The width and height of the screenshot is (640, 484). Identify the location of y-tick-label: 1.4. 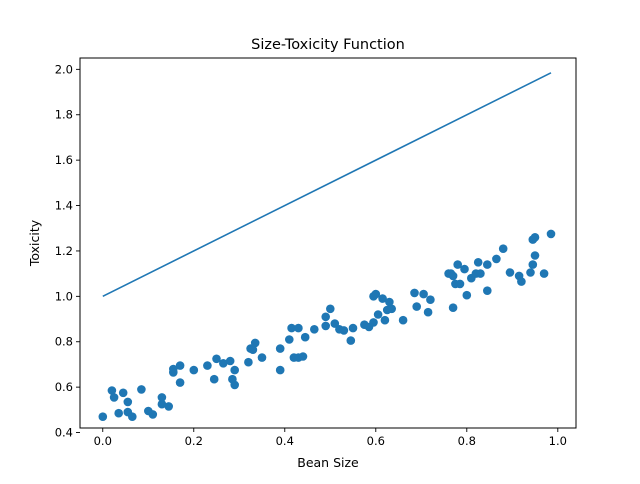
(64, 206).